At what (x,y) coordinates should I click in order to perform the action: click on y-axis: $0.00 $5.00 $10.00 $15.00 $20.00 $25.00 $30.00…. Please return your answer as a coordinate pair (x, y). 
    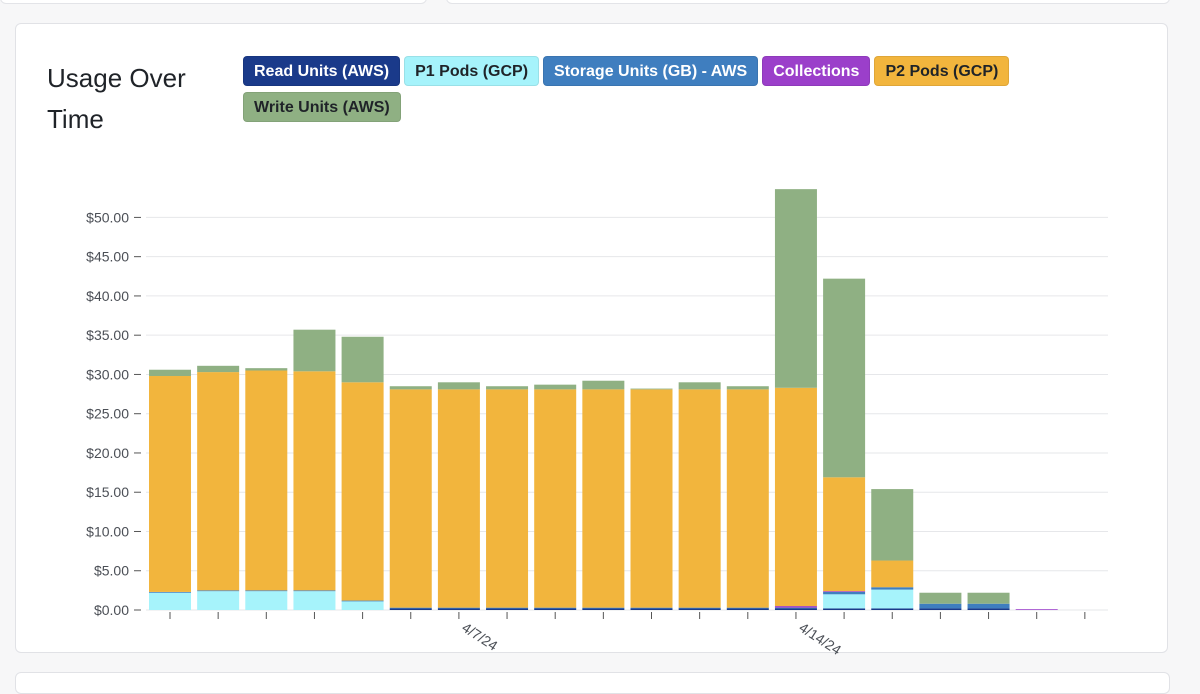
    Looking at the image, I should click on (113, 413).